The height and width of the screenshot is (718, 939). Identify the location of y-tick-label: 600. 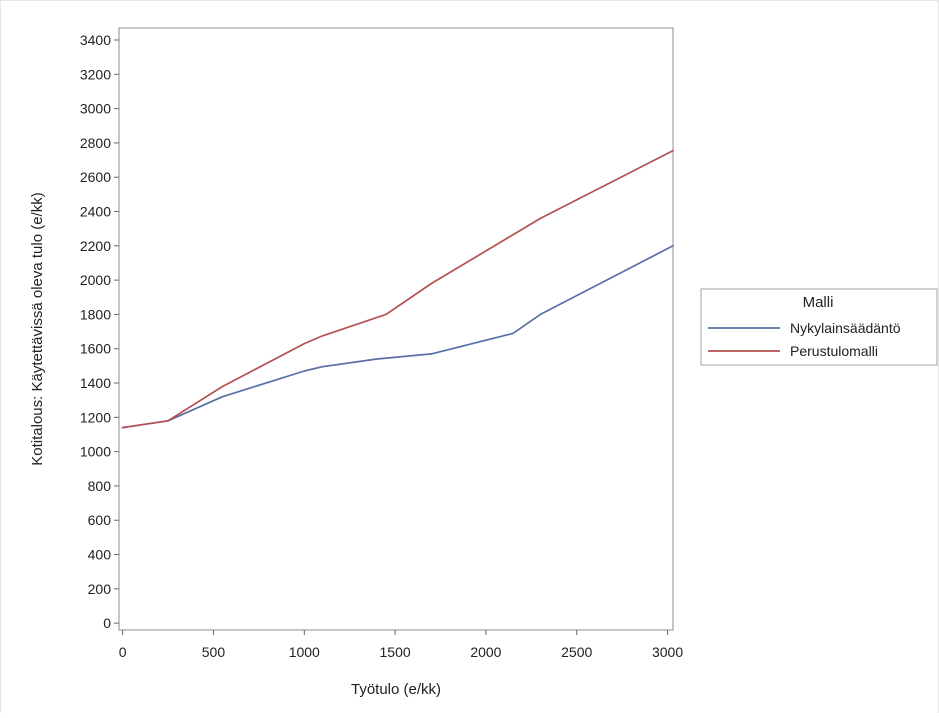
(100, 520).